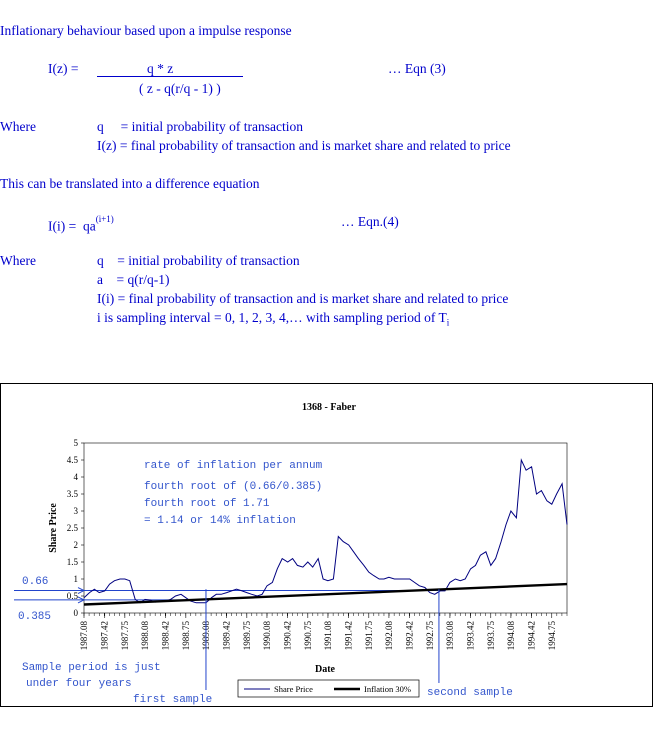 The width and height of the screenshot is (658, 748). I want to click on chart-title: 1368 - Faber, so click(329, 407).